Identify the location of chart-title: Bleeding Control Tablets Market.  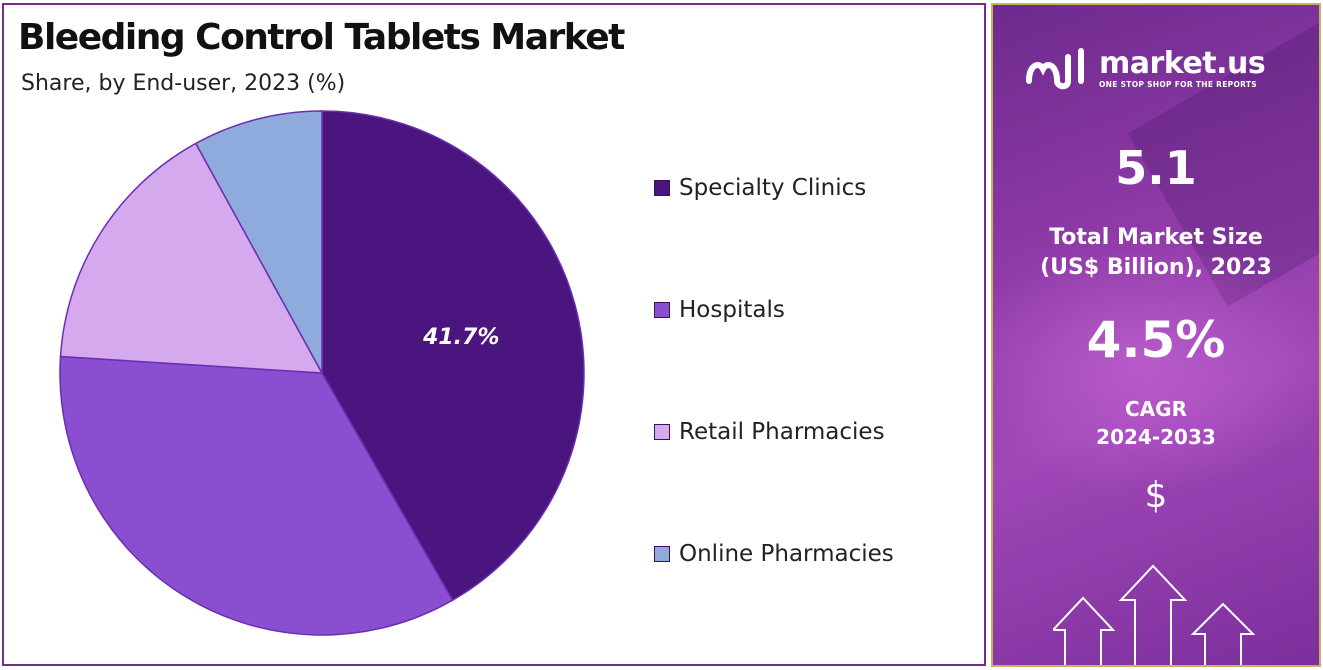
(321, 37).